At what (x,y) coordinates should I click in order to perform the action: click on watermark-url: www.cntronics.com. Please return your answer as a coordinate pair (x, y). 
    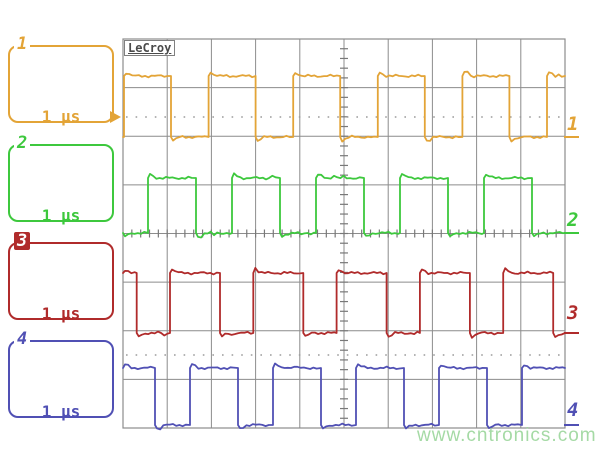
    Looking at the image, I should click on (507, 435).